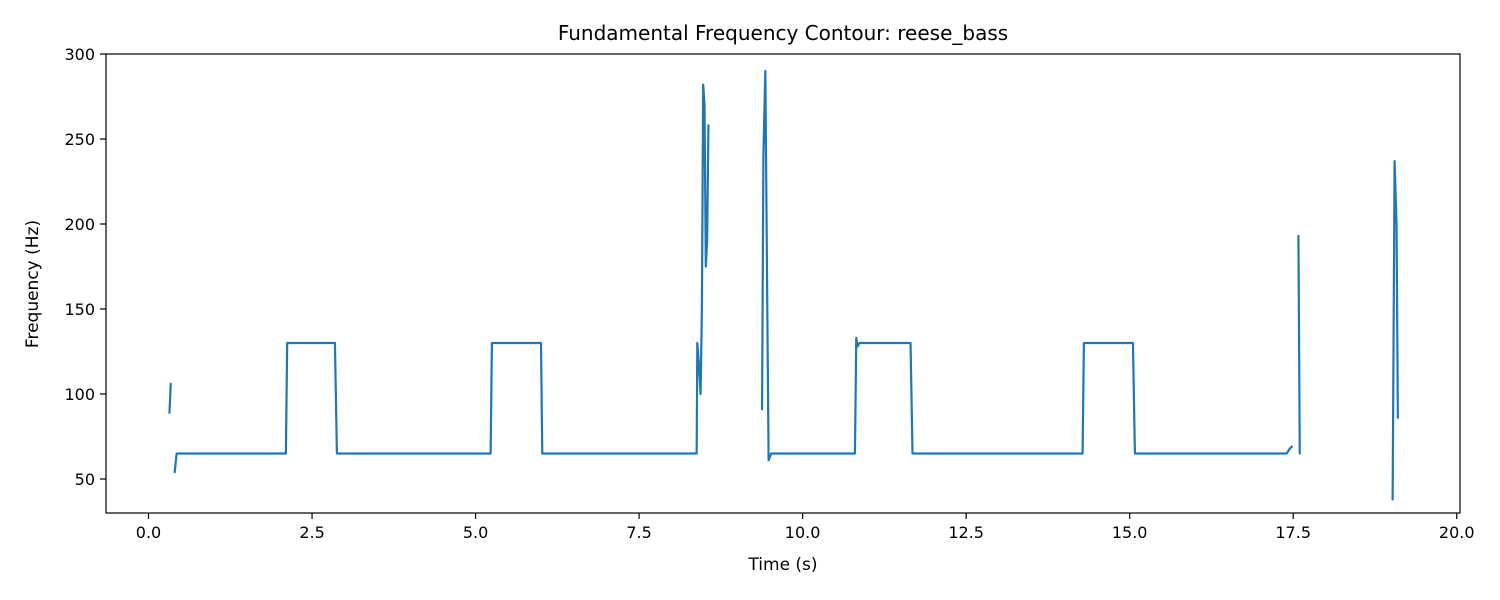  I want to click on x-tick-label: 10.0, so click(803, 532).